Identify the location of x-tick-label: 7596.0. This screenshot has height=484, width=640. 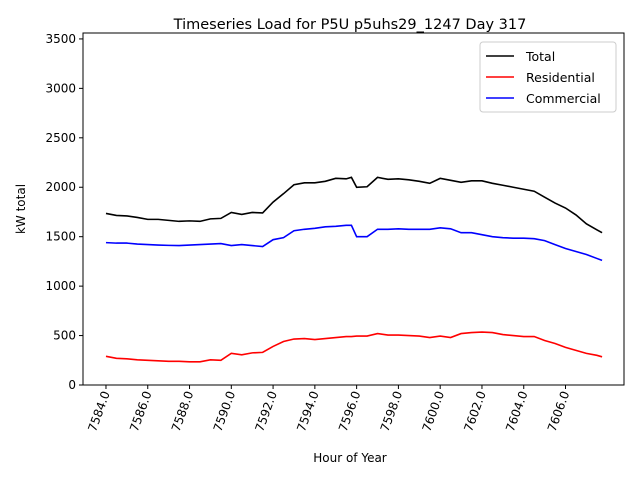
(350, 411).